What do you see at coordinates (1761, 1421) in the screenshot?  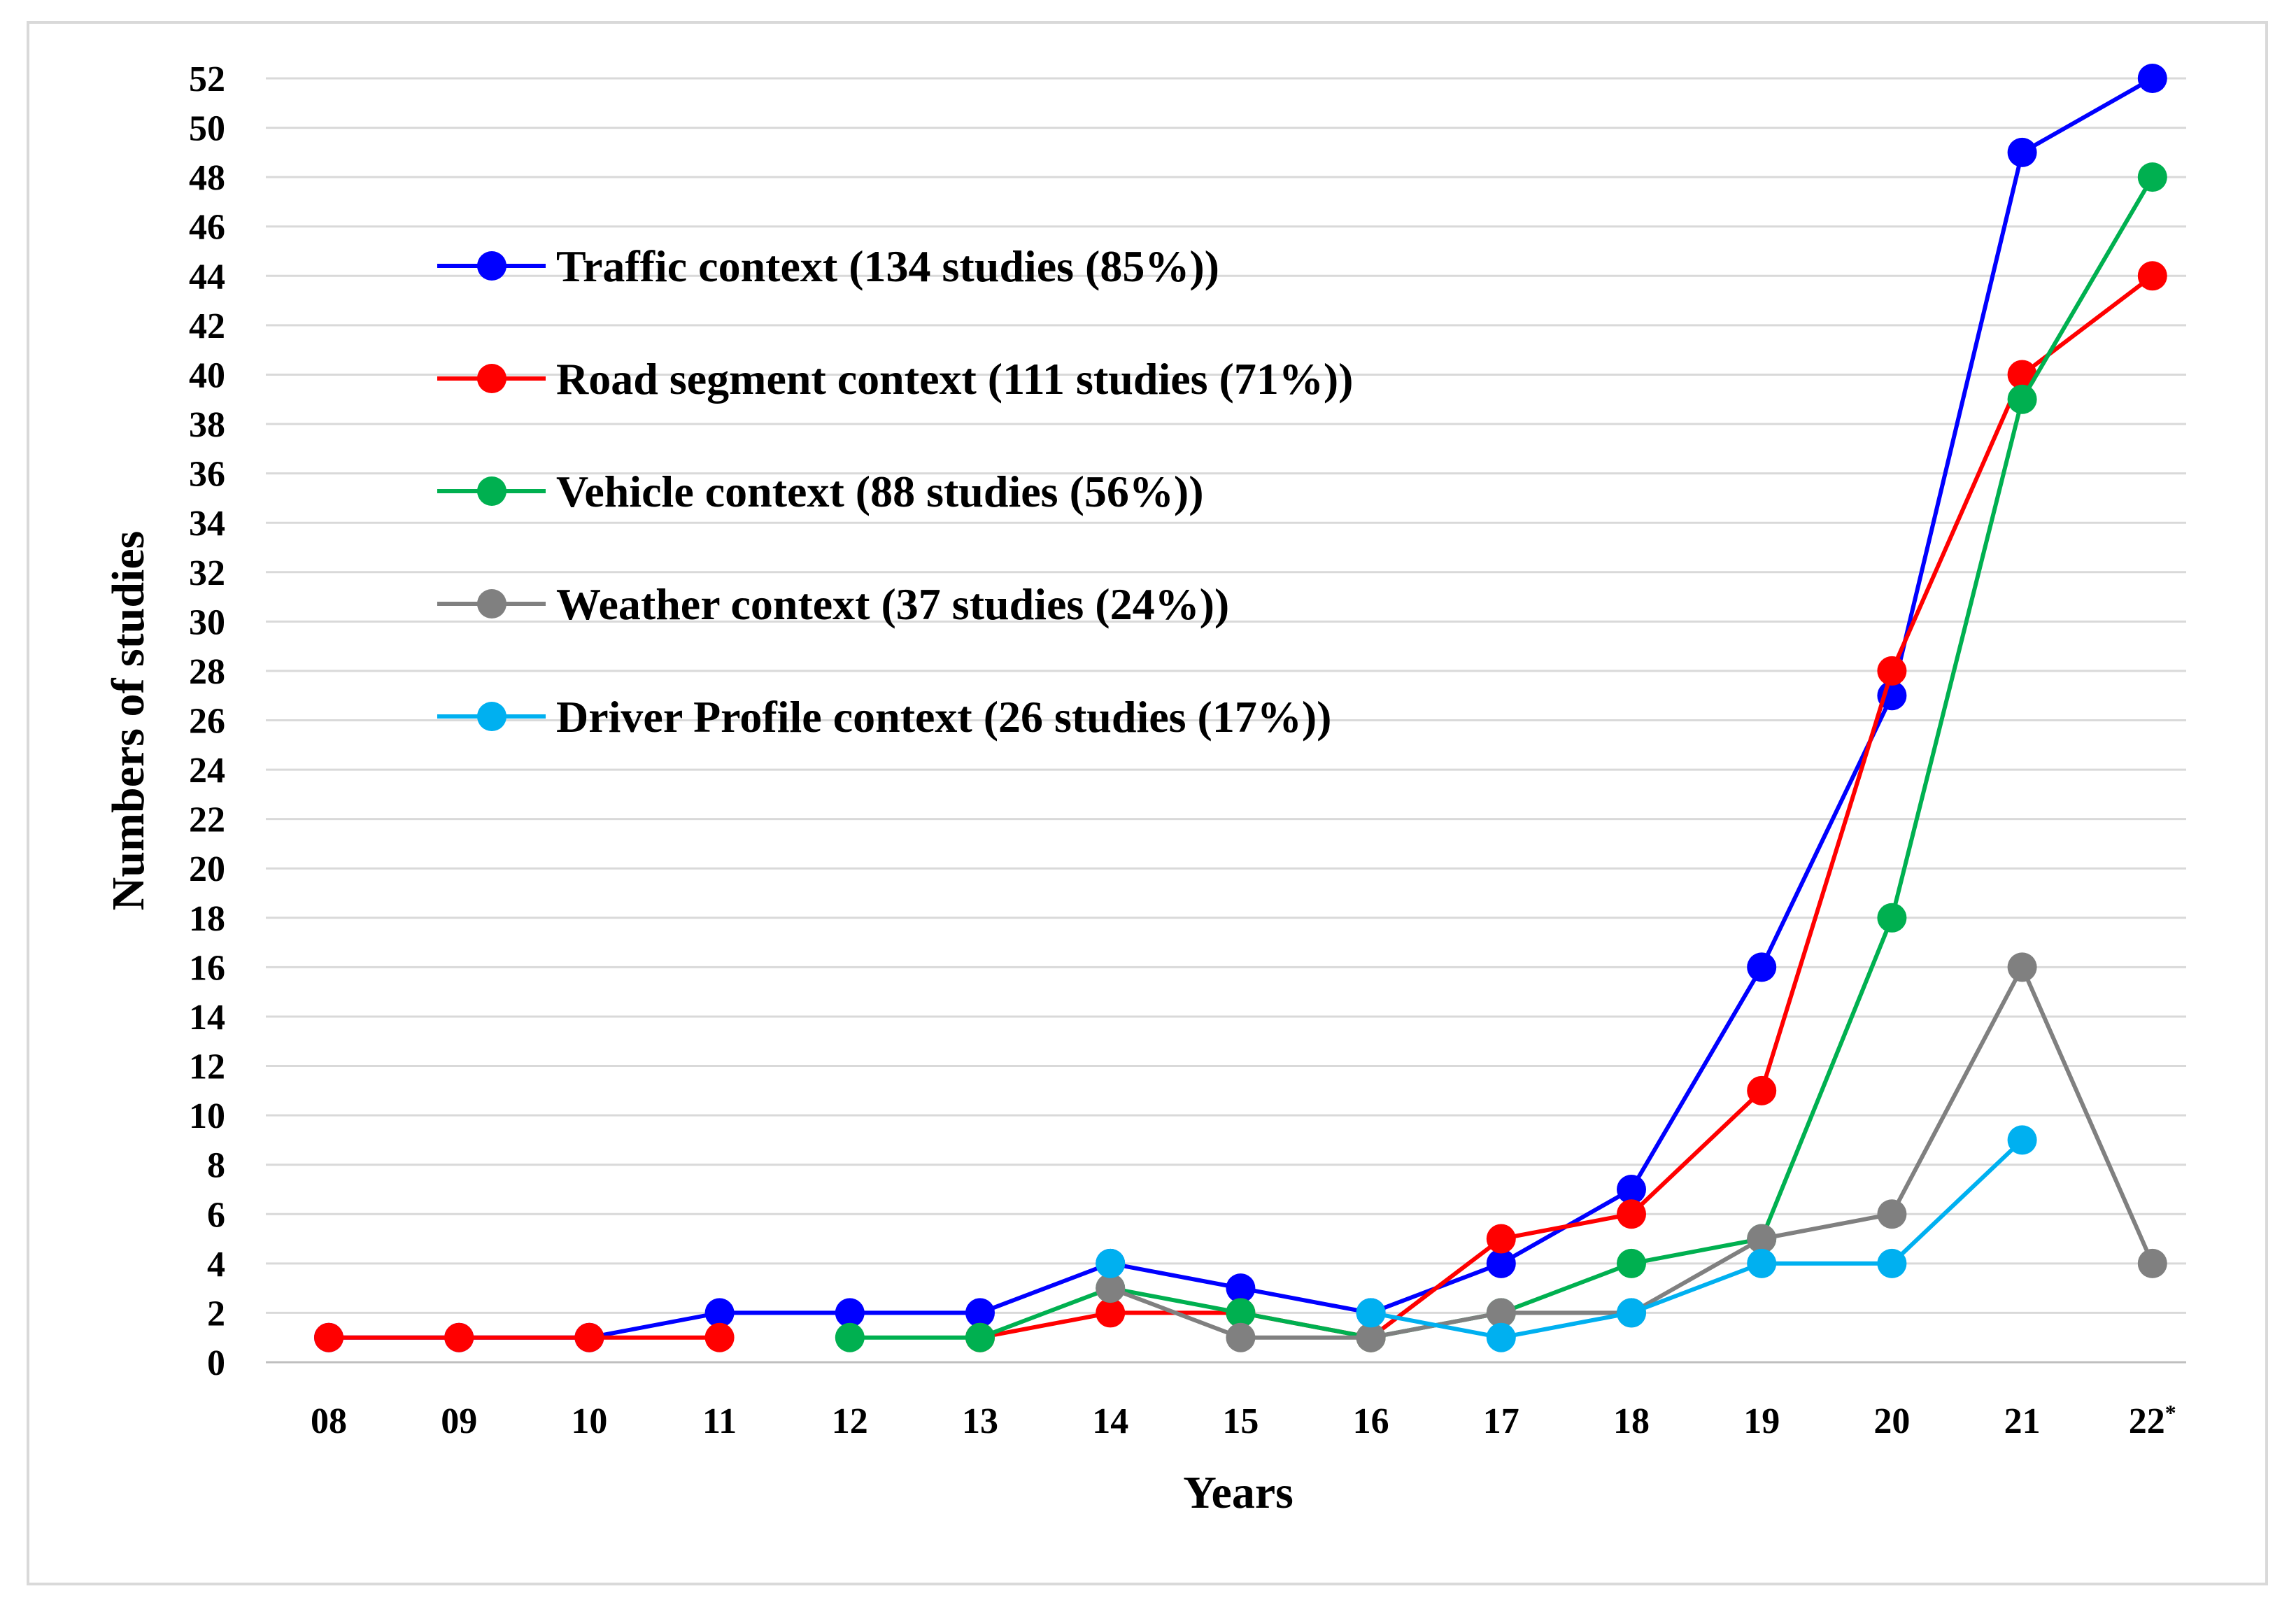 I see `x-tick-label: 19` at bounding box center [1761, 1421].